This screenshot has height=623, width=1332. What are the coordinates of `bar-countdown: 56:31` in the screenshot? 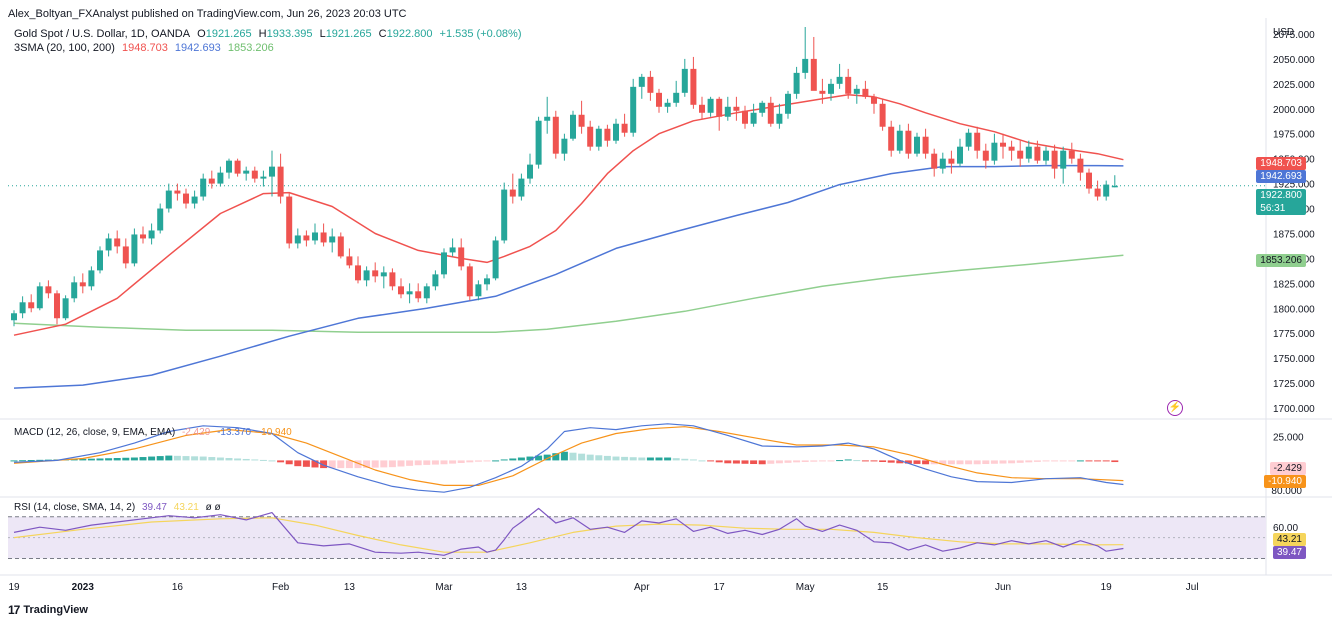 It's located at (1273, 208).